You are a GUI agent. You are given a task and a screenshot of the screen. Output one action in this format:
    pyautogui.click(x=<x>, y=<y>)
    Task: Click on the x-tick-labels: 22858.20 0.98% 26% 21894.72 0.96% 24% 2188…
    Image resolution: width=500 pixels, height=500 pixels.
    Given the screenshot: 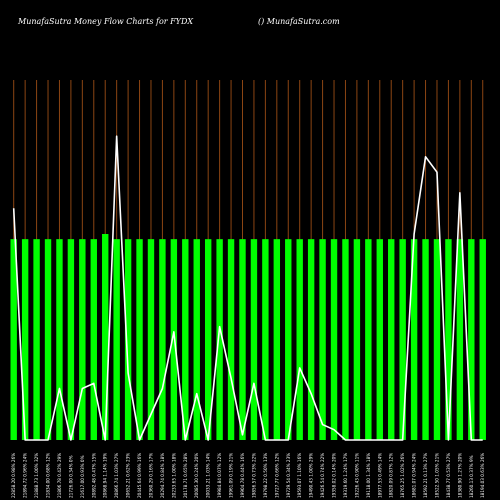 What is the action you would take?
    pyautogui.click(x=248, y=475)
    